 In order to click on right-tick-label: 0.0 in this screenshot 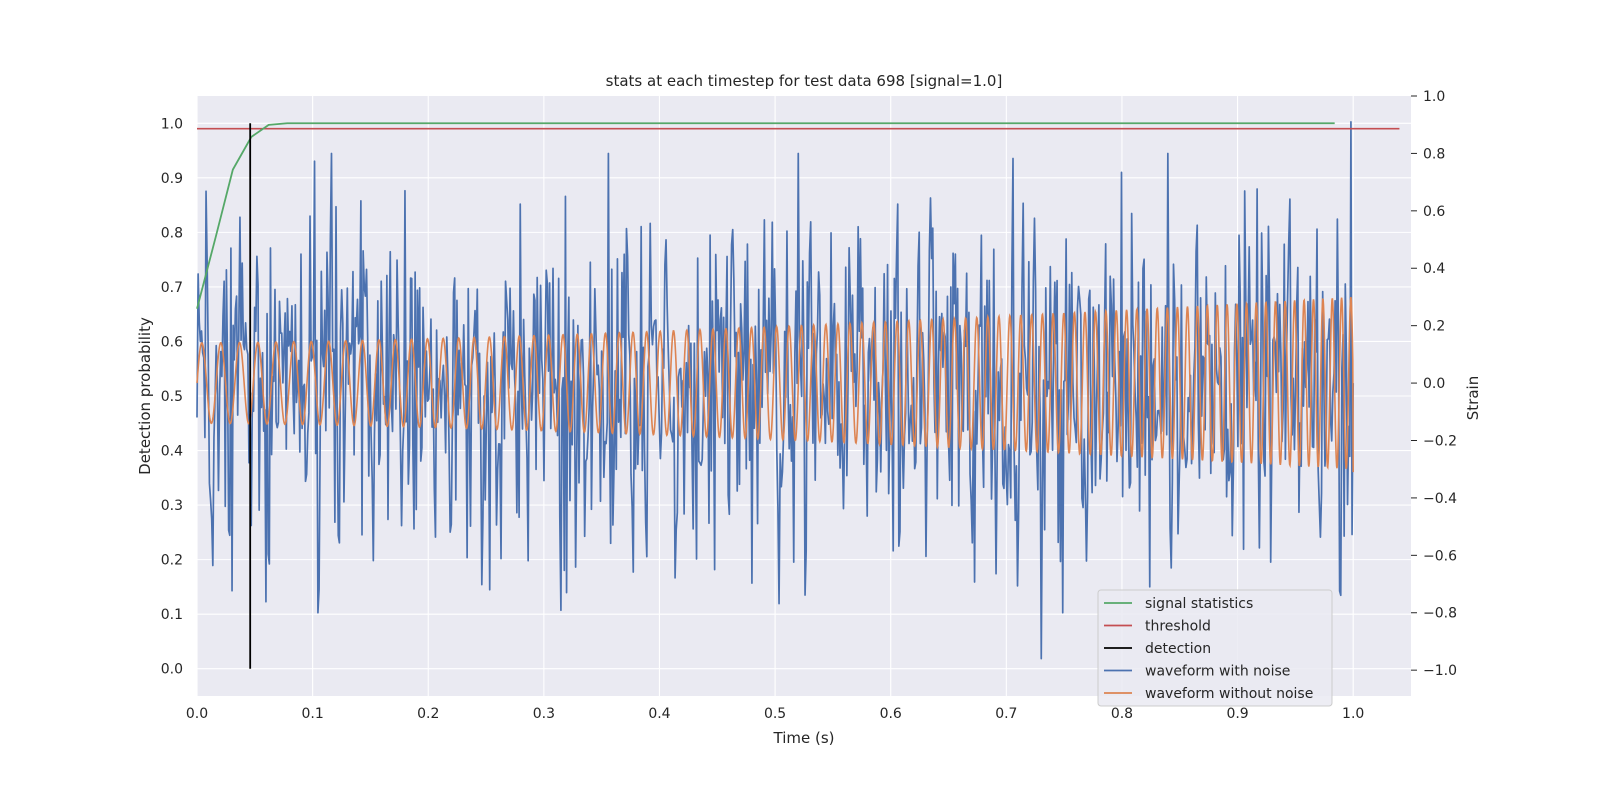, I will do `click(1434, 384)`.